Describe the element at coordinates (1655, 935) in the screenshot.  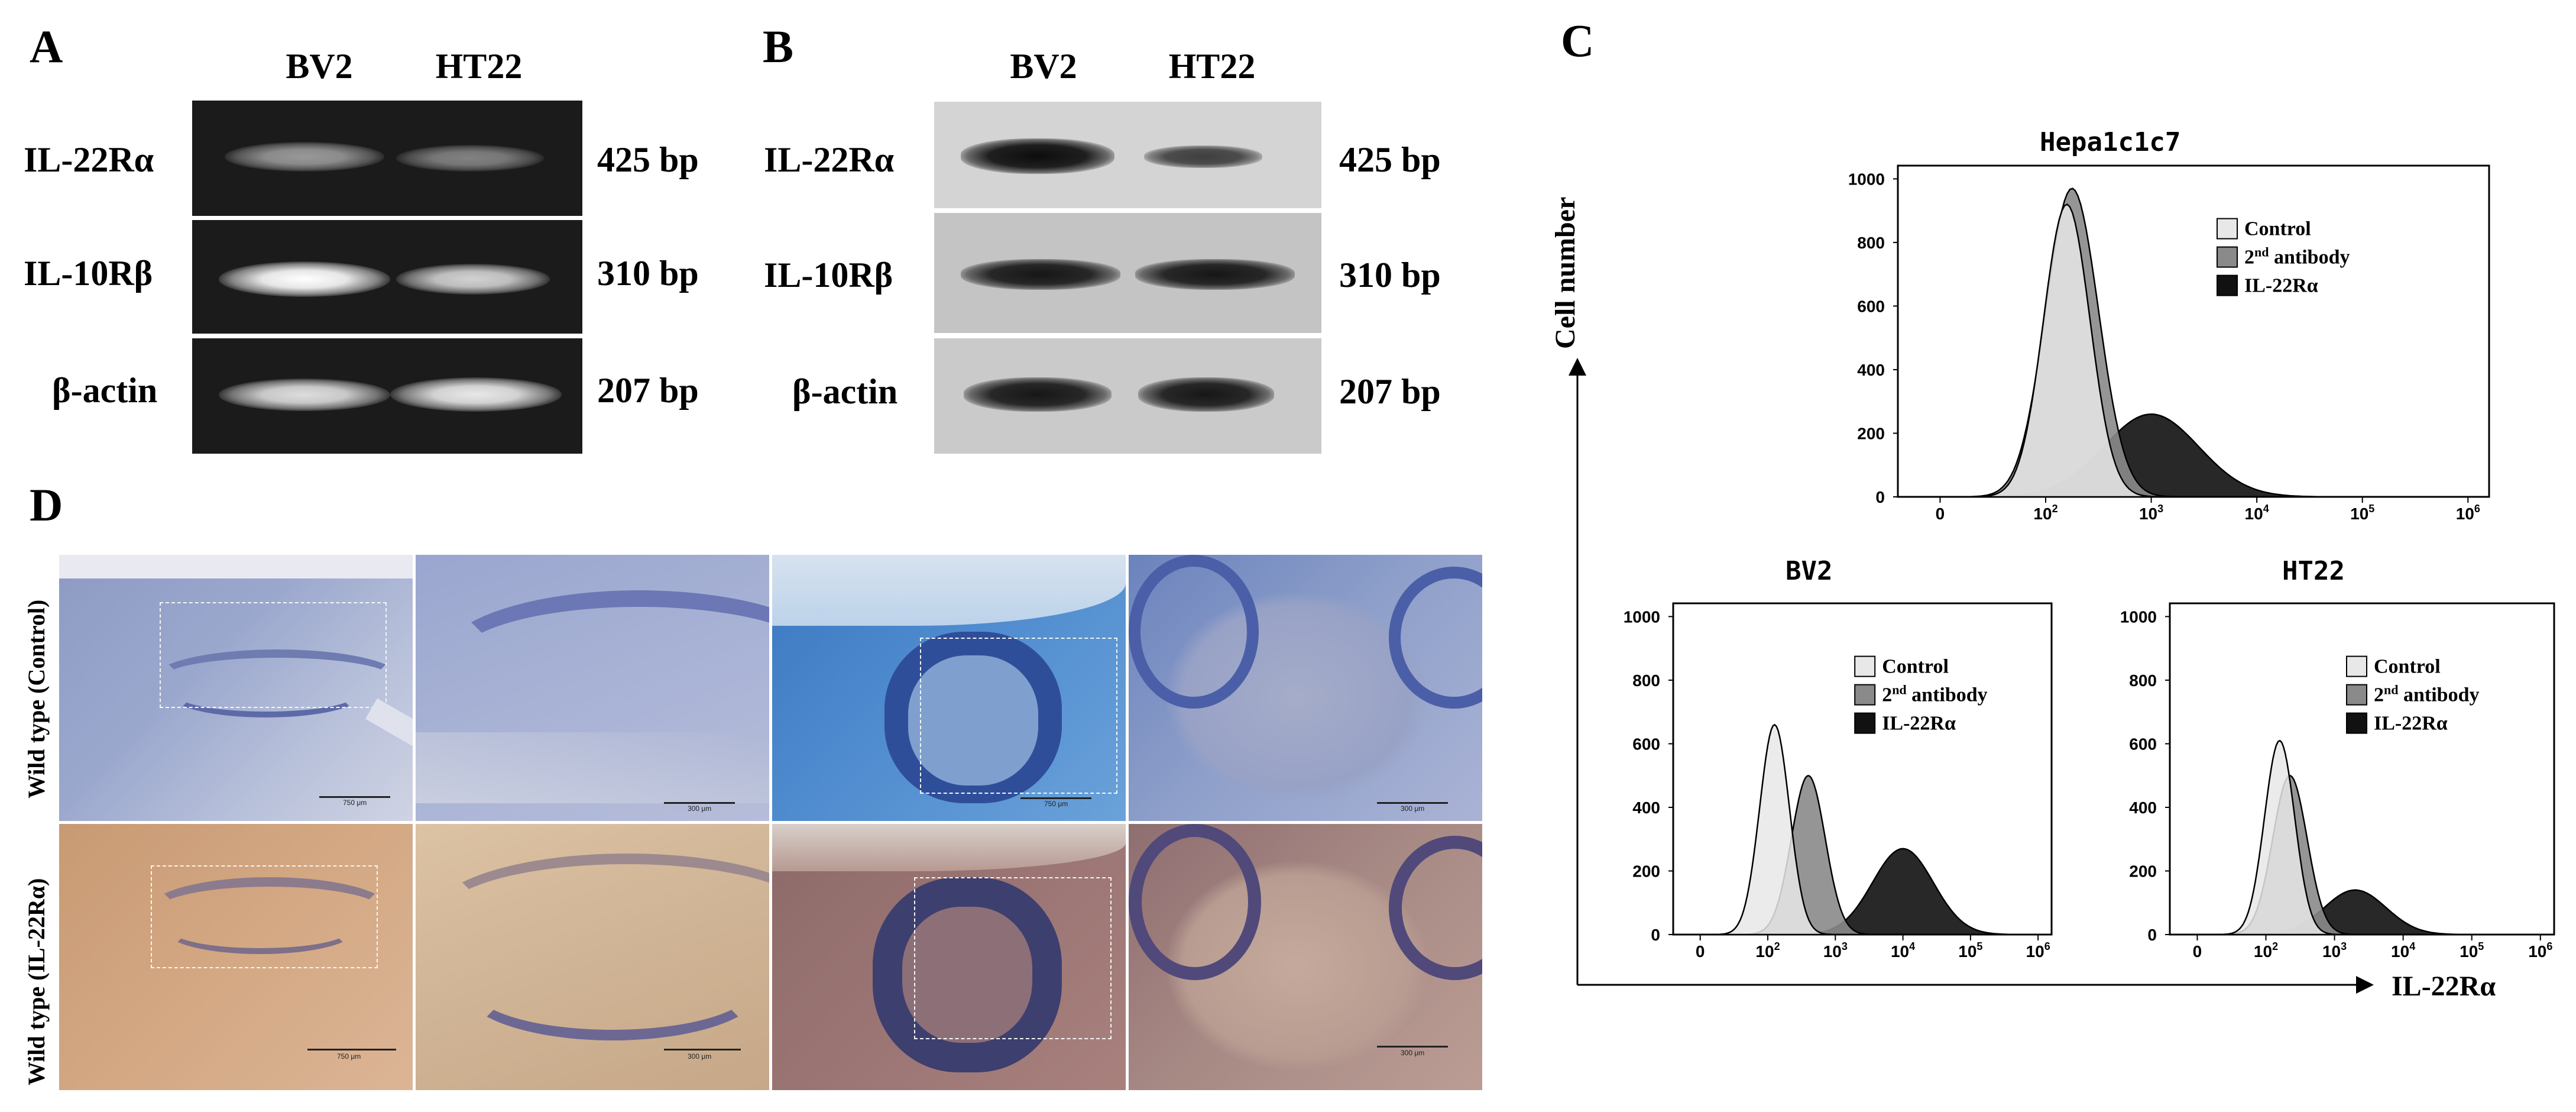
I see `flow-ytick-1-5: 0` at that location.